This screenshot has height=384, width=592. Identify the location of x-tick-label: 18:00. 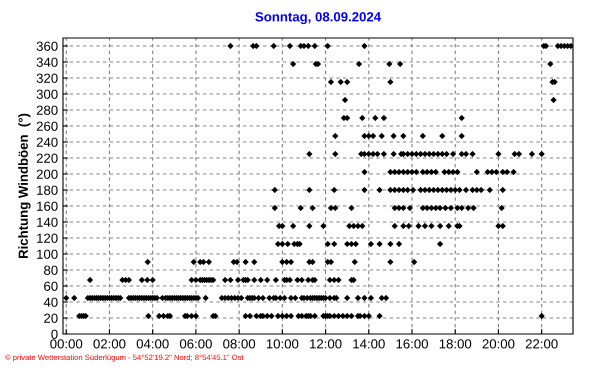
(456, 344).